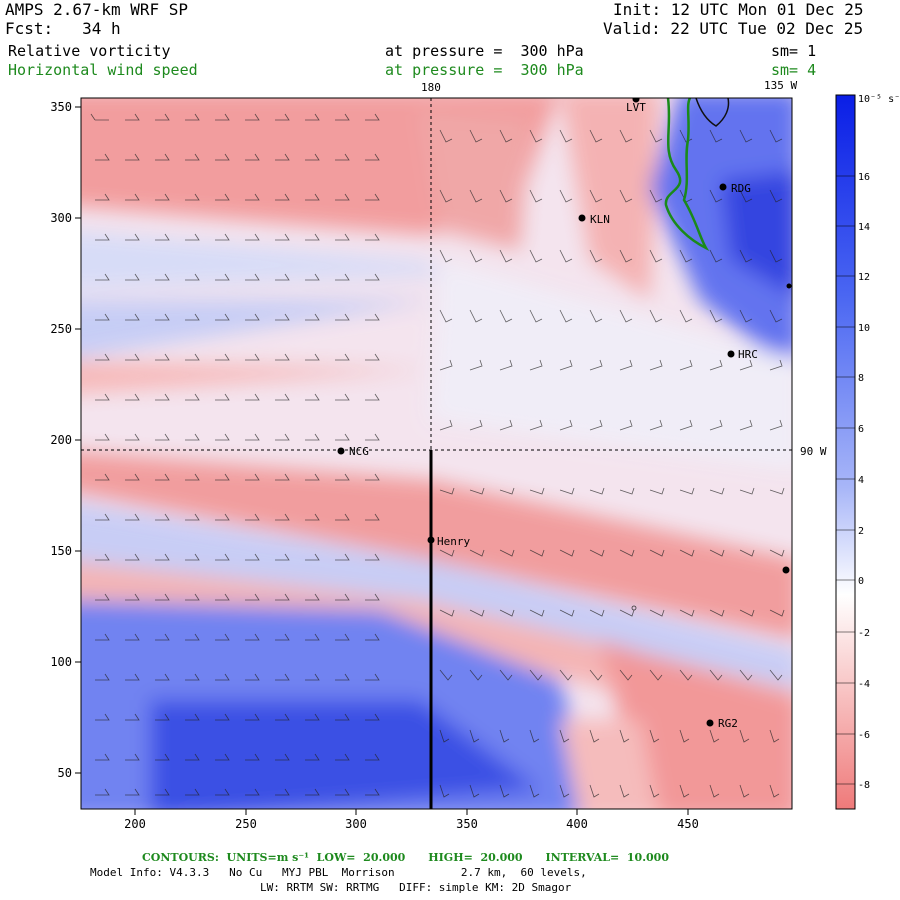  I want to click on station-label-ncg: NCG, so click(359, 451).